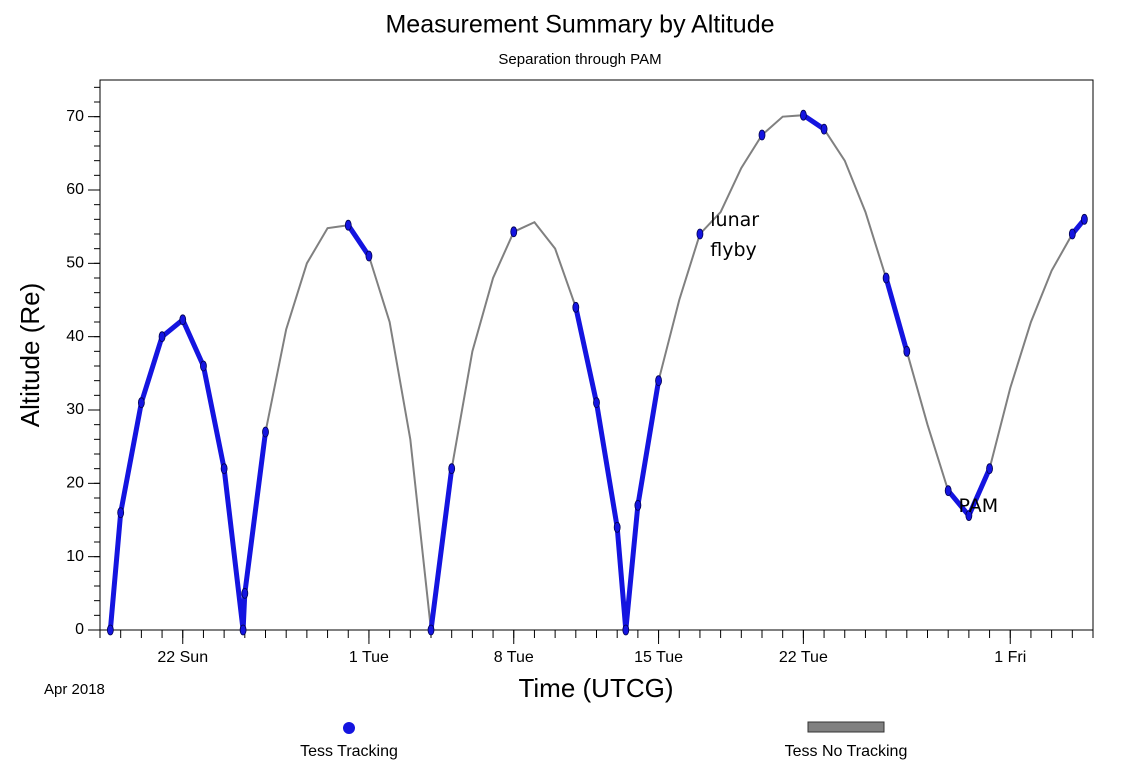  Describe the element at coordinates (978, 506) in the screenshot. I see `annotation: PAM` at that location.